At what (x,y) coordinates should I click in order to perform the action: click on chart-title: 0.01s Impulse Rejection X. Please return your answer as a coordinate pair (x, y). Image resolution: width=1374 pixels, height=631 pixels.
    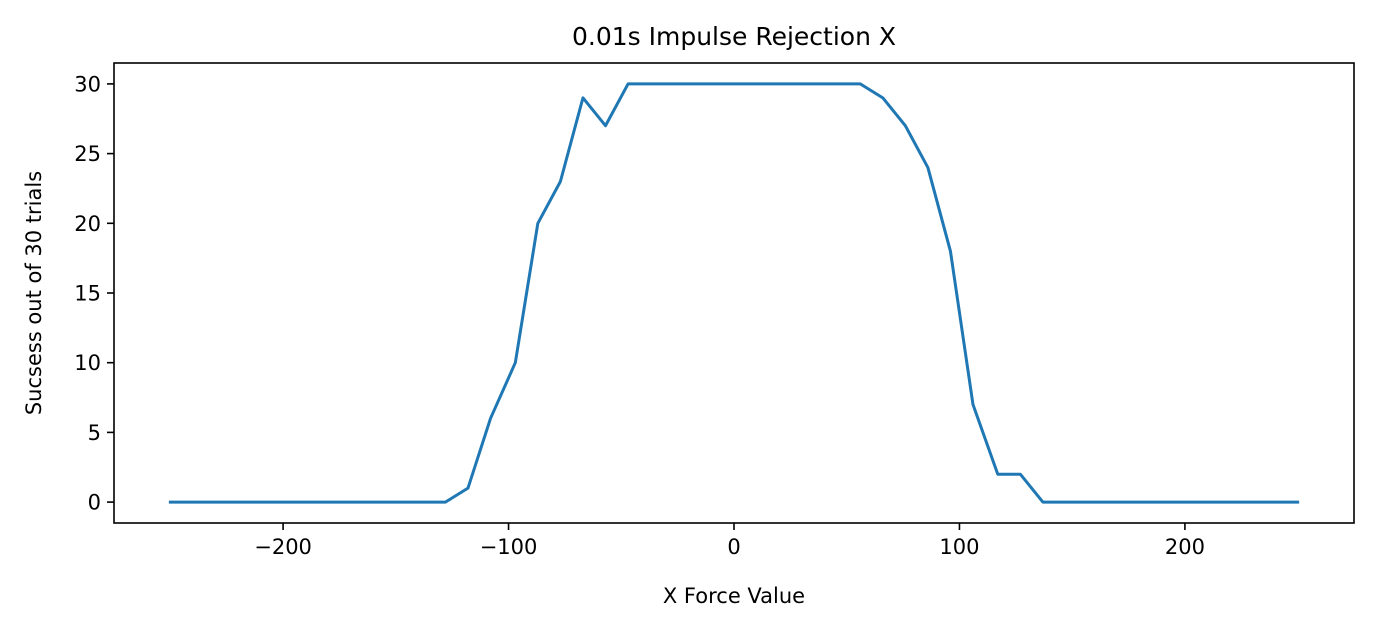
    Looking at the image, I should click on (734, 36).